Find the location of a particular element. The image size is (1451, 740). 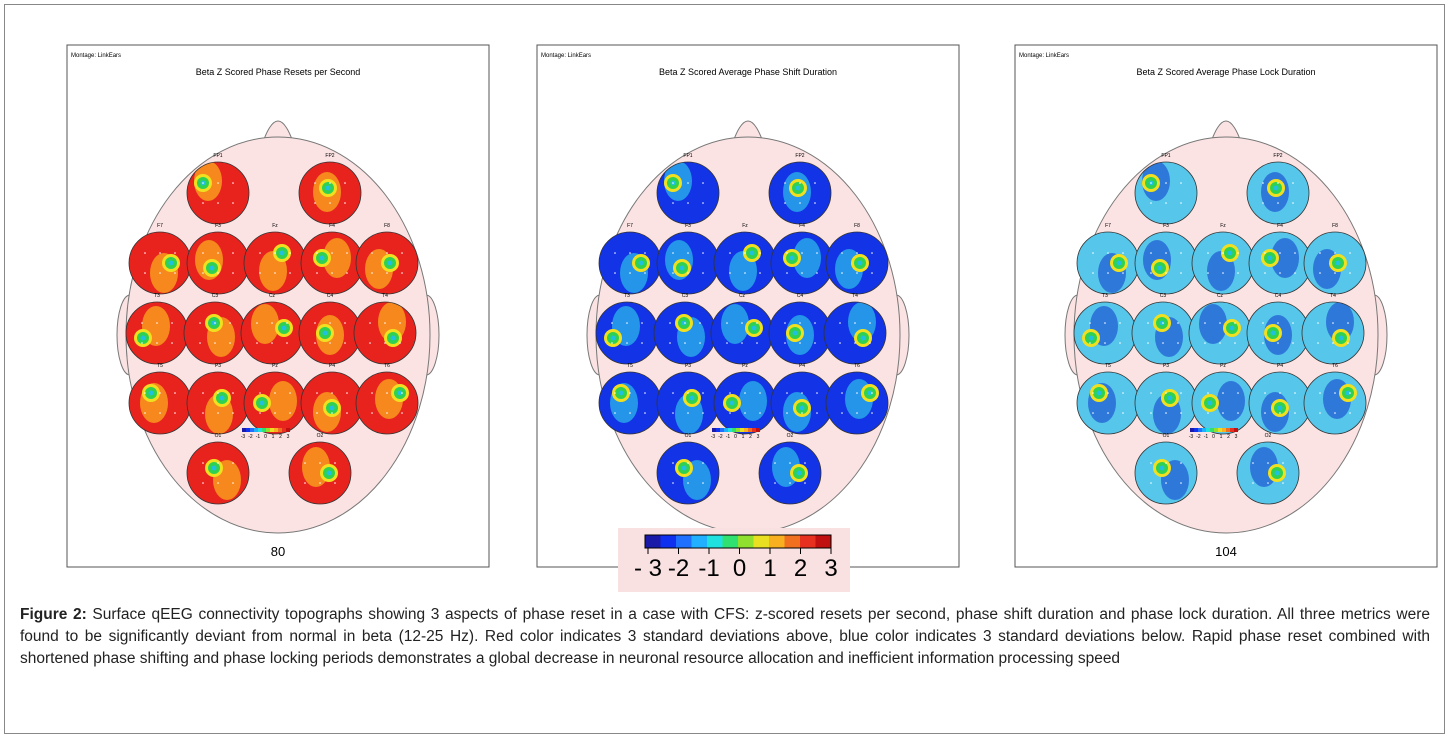

electrode-label: T3 is located at coordinates (1105, 296).